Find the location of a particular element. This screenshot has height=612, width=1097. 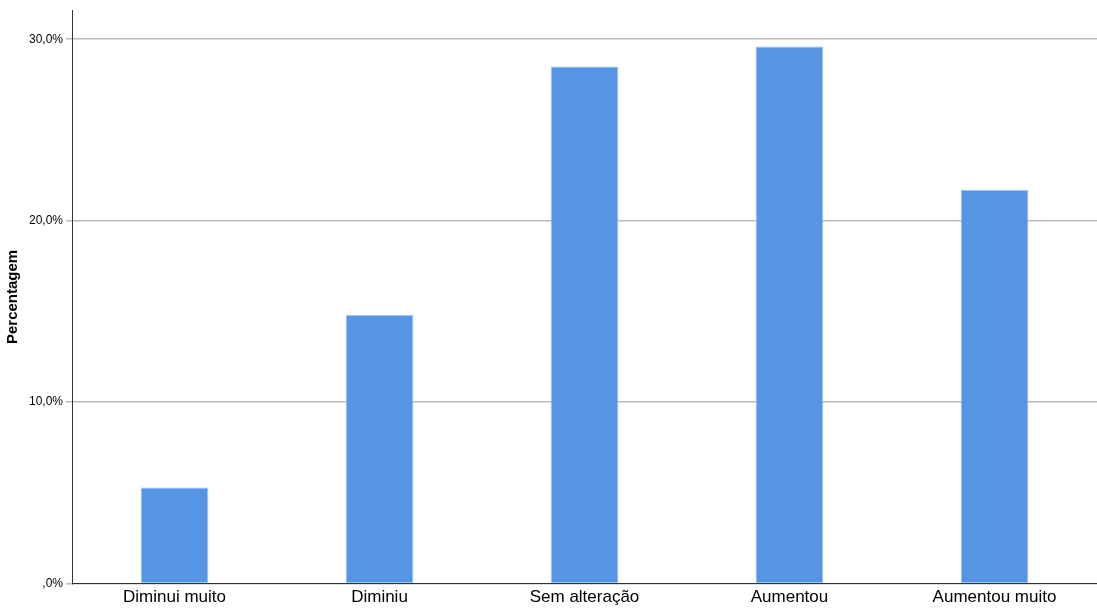

y-tick-label: ,0% is located at coordinates (53, 582).